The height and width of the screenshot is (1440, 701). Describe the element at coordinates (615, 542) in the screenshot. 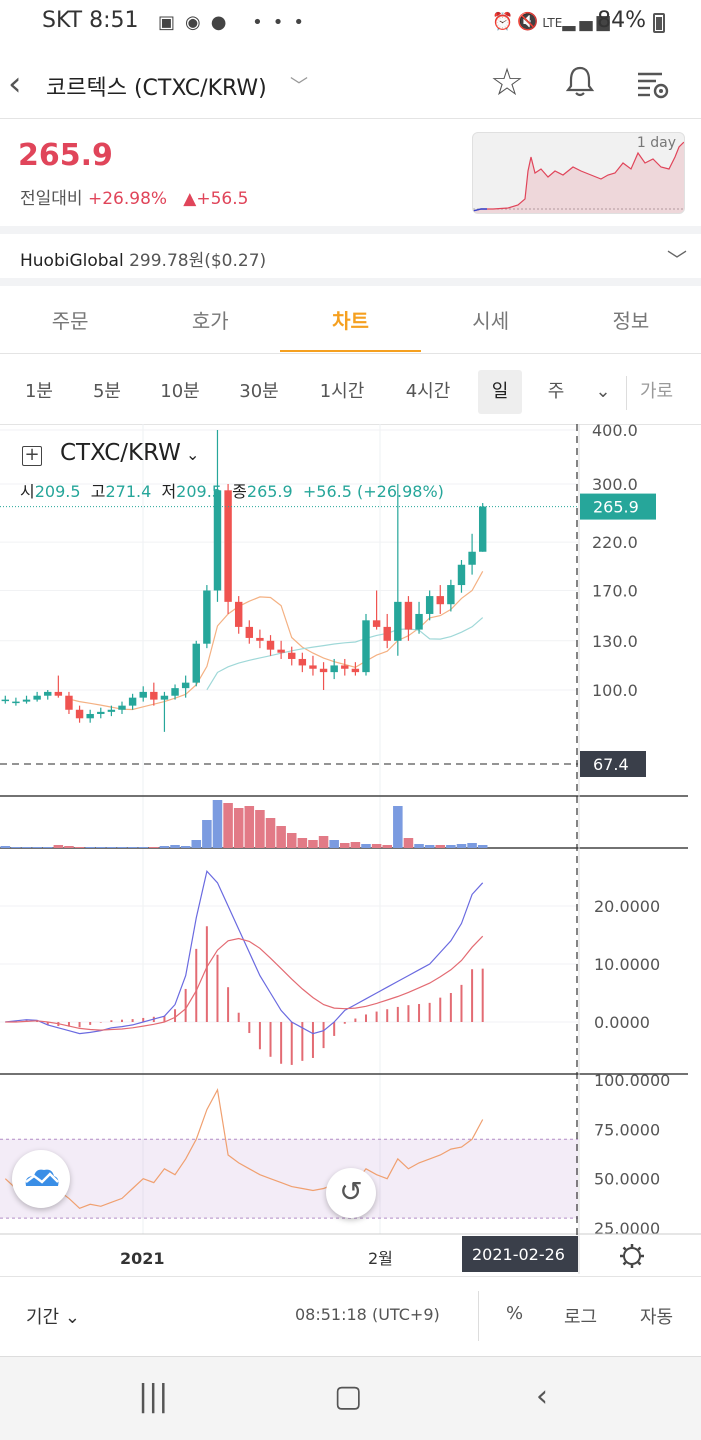

I see `price-axis-tick: 220.0` at that location.